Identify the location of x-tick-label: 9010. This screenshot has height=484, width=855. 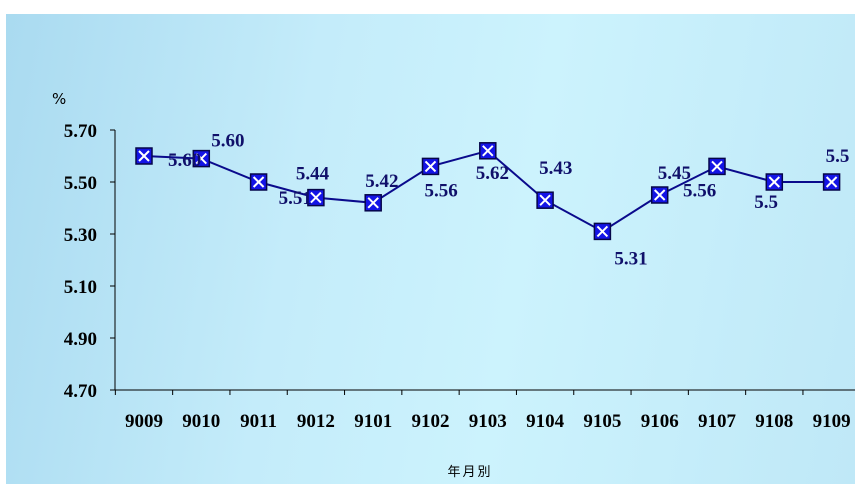
(201, 421).